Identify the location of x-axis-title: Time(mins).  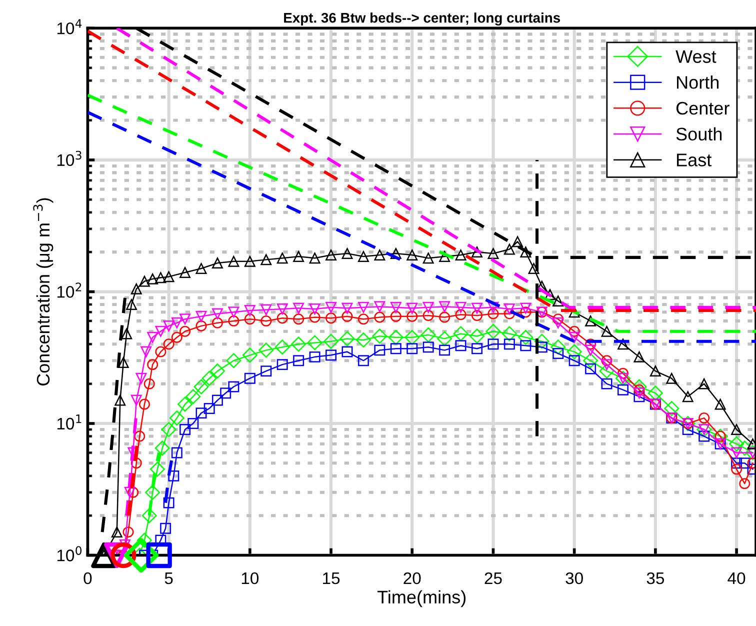
(421, 599).